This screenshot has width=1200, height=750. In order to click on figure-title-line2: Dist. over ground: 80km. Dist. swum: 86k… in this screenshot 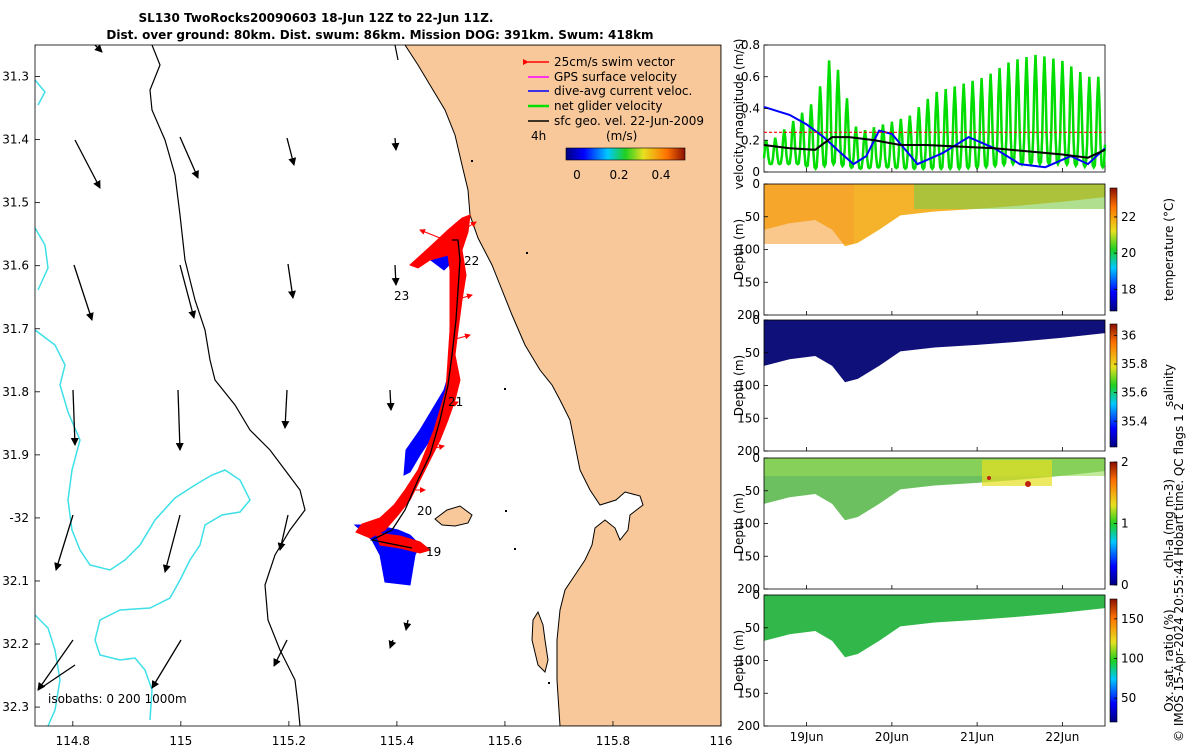, I will do `click(379, 35)`.